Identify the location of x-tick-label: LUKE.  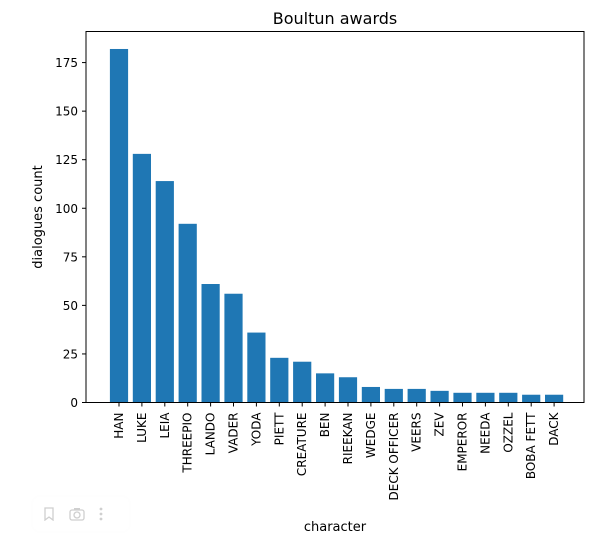
(142, 428).